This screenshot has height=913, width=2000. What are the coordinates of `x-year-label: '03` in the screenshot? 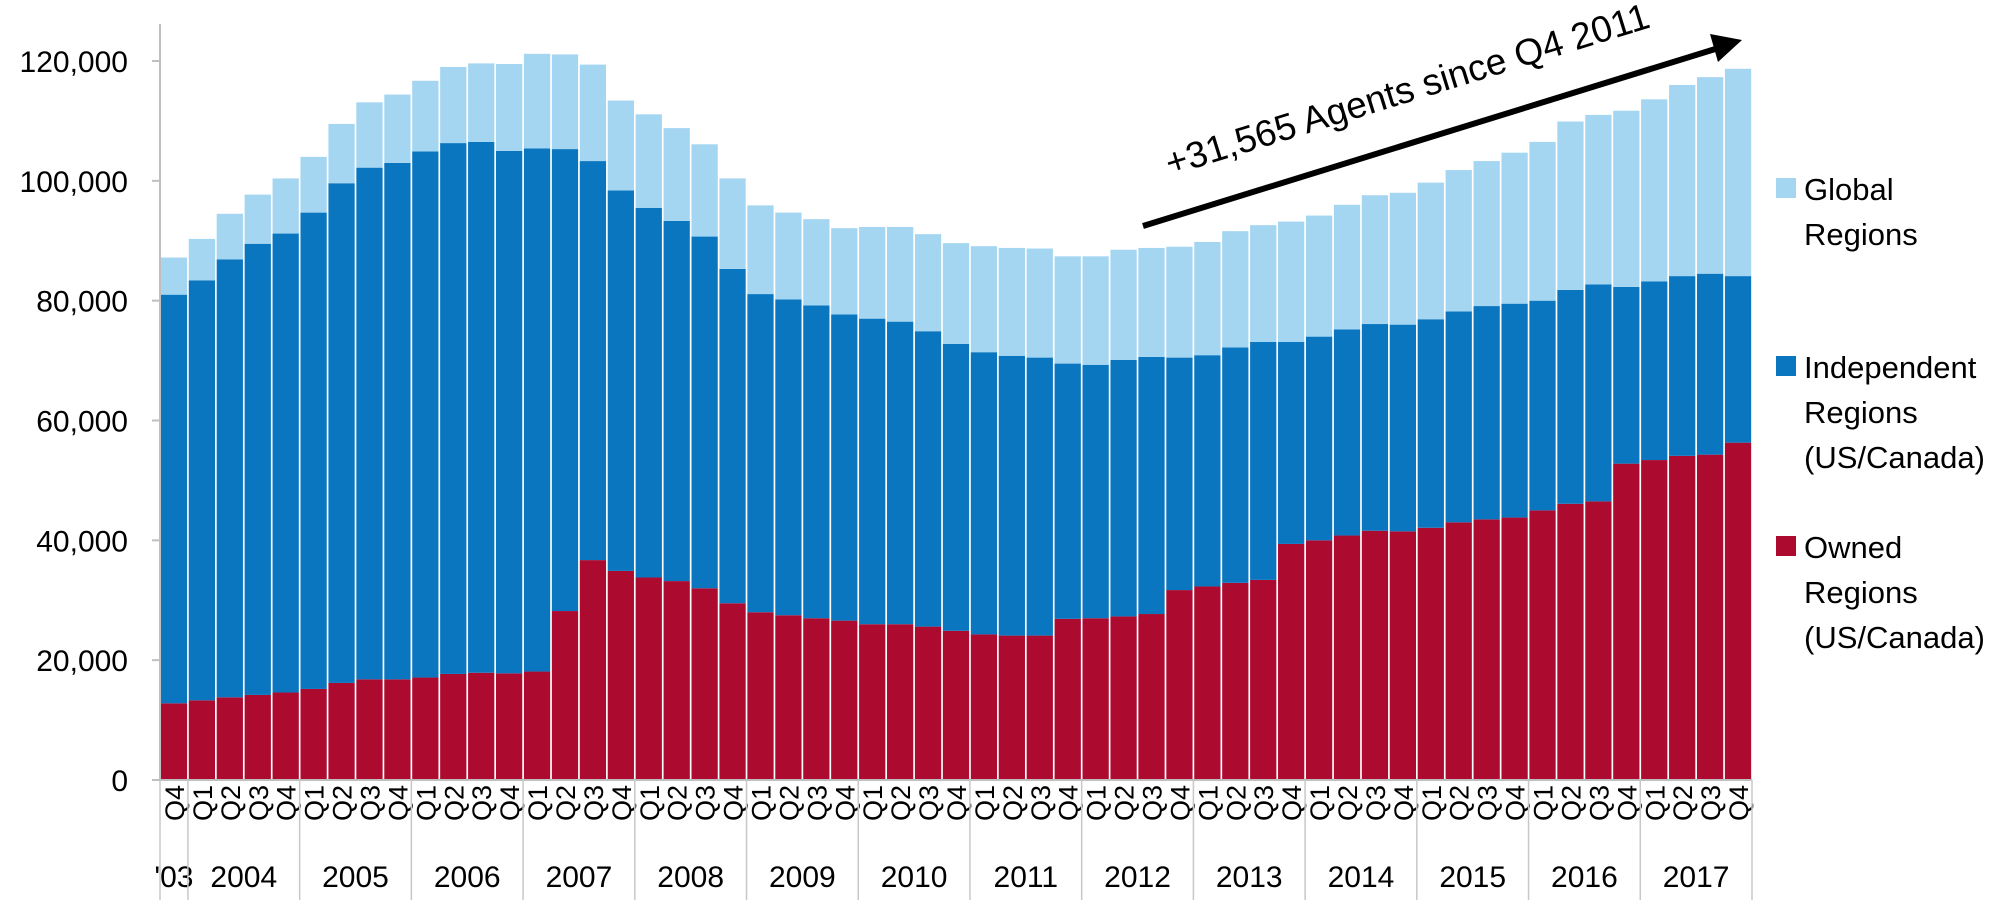 It's located at (173, 877).